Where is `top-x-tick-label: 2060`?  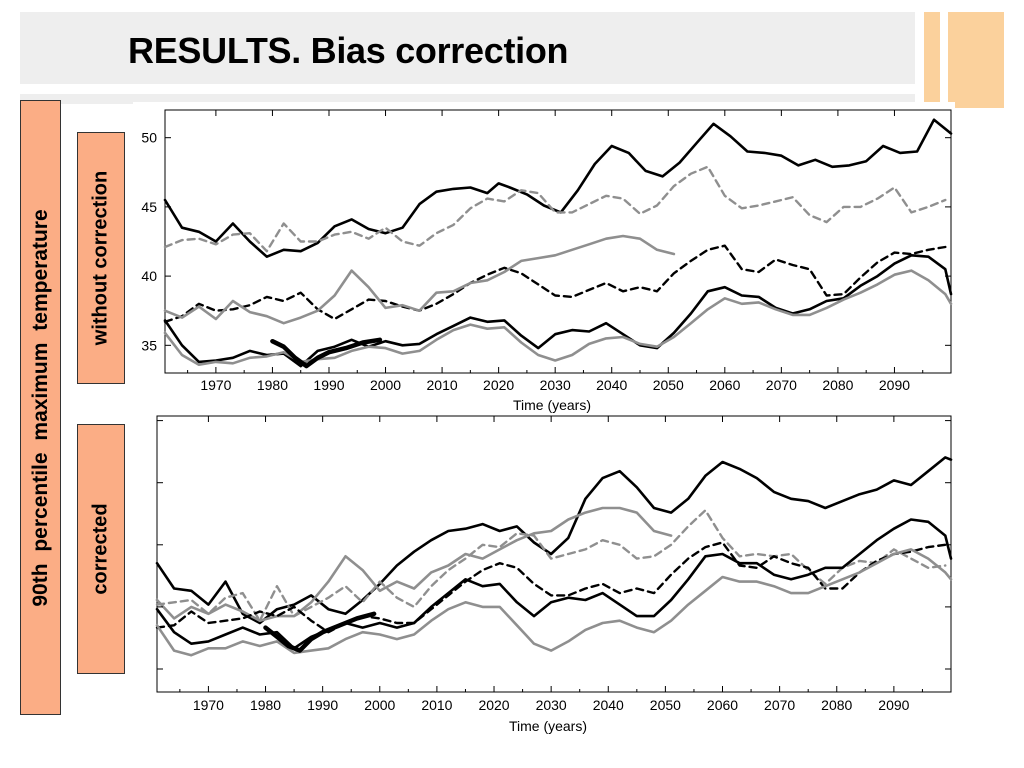 top-x-tick-label: 2060 is located at coordinates (724, 385).